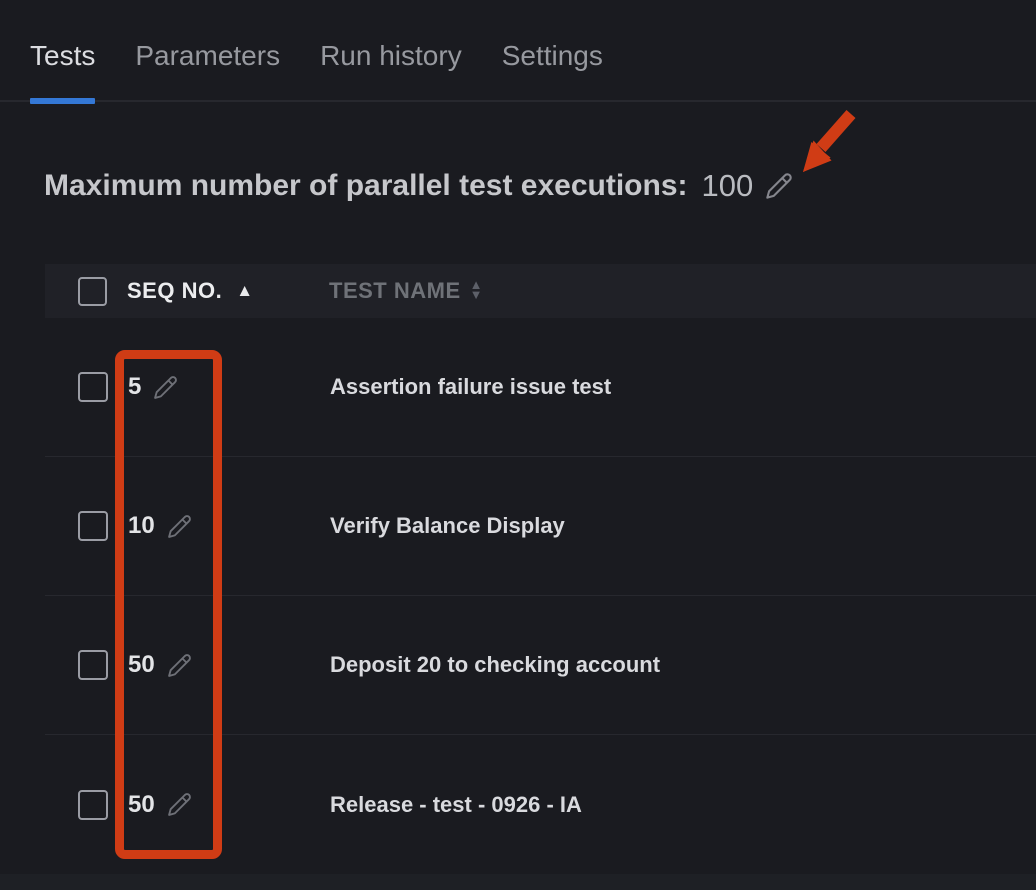 This screenshot has width=1036, height=890. What do you see at coordinates (779, 186) in the screenshot?
I see `edit-max-parallel-pencil-icon` at bounding box center [779, 186].